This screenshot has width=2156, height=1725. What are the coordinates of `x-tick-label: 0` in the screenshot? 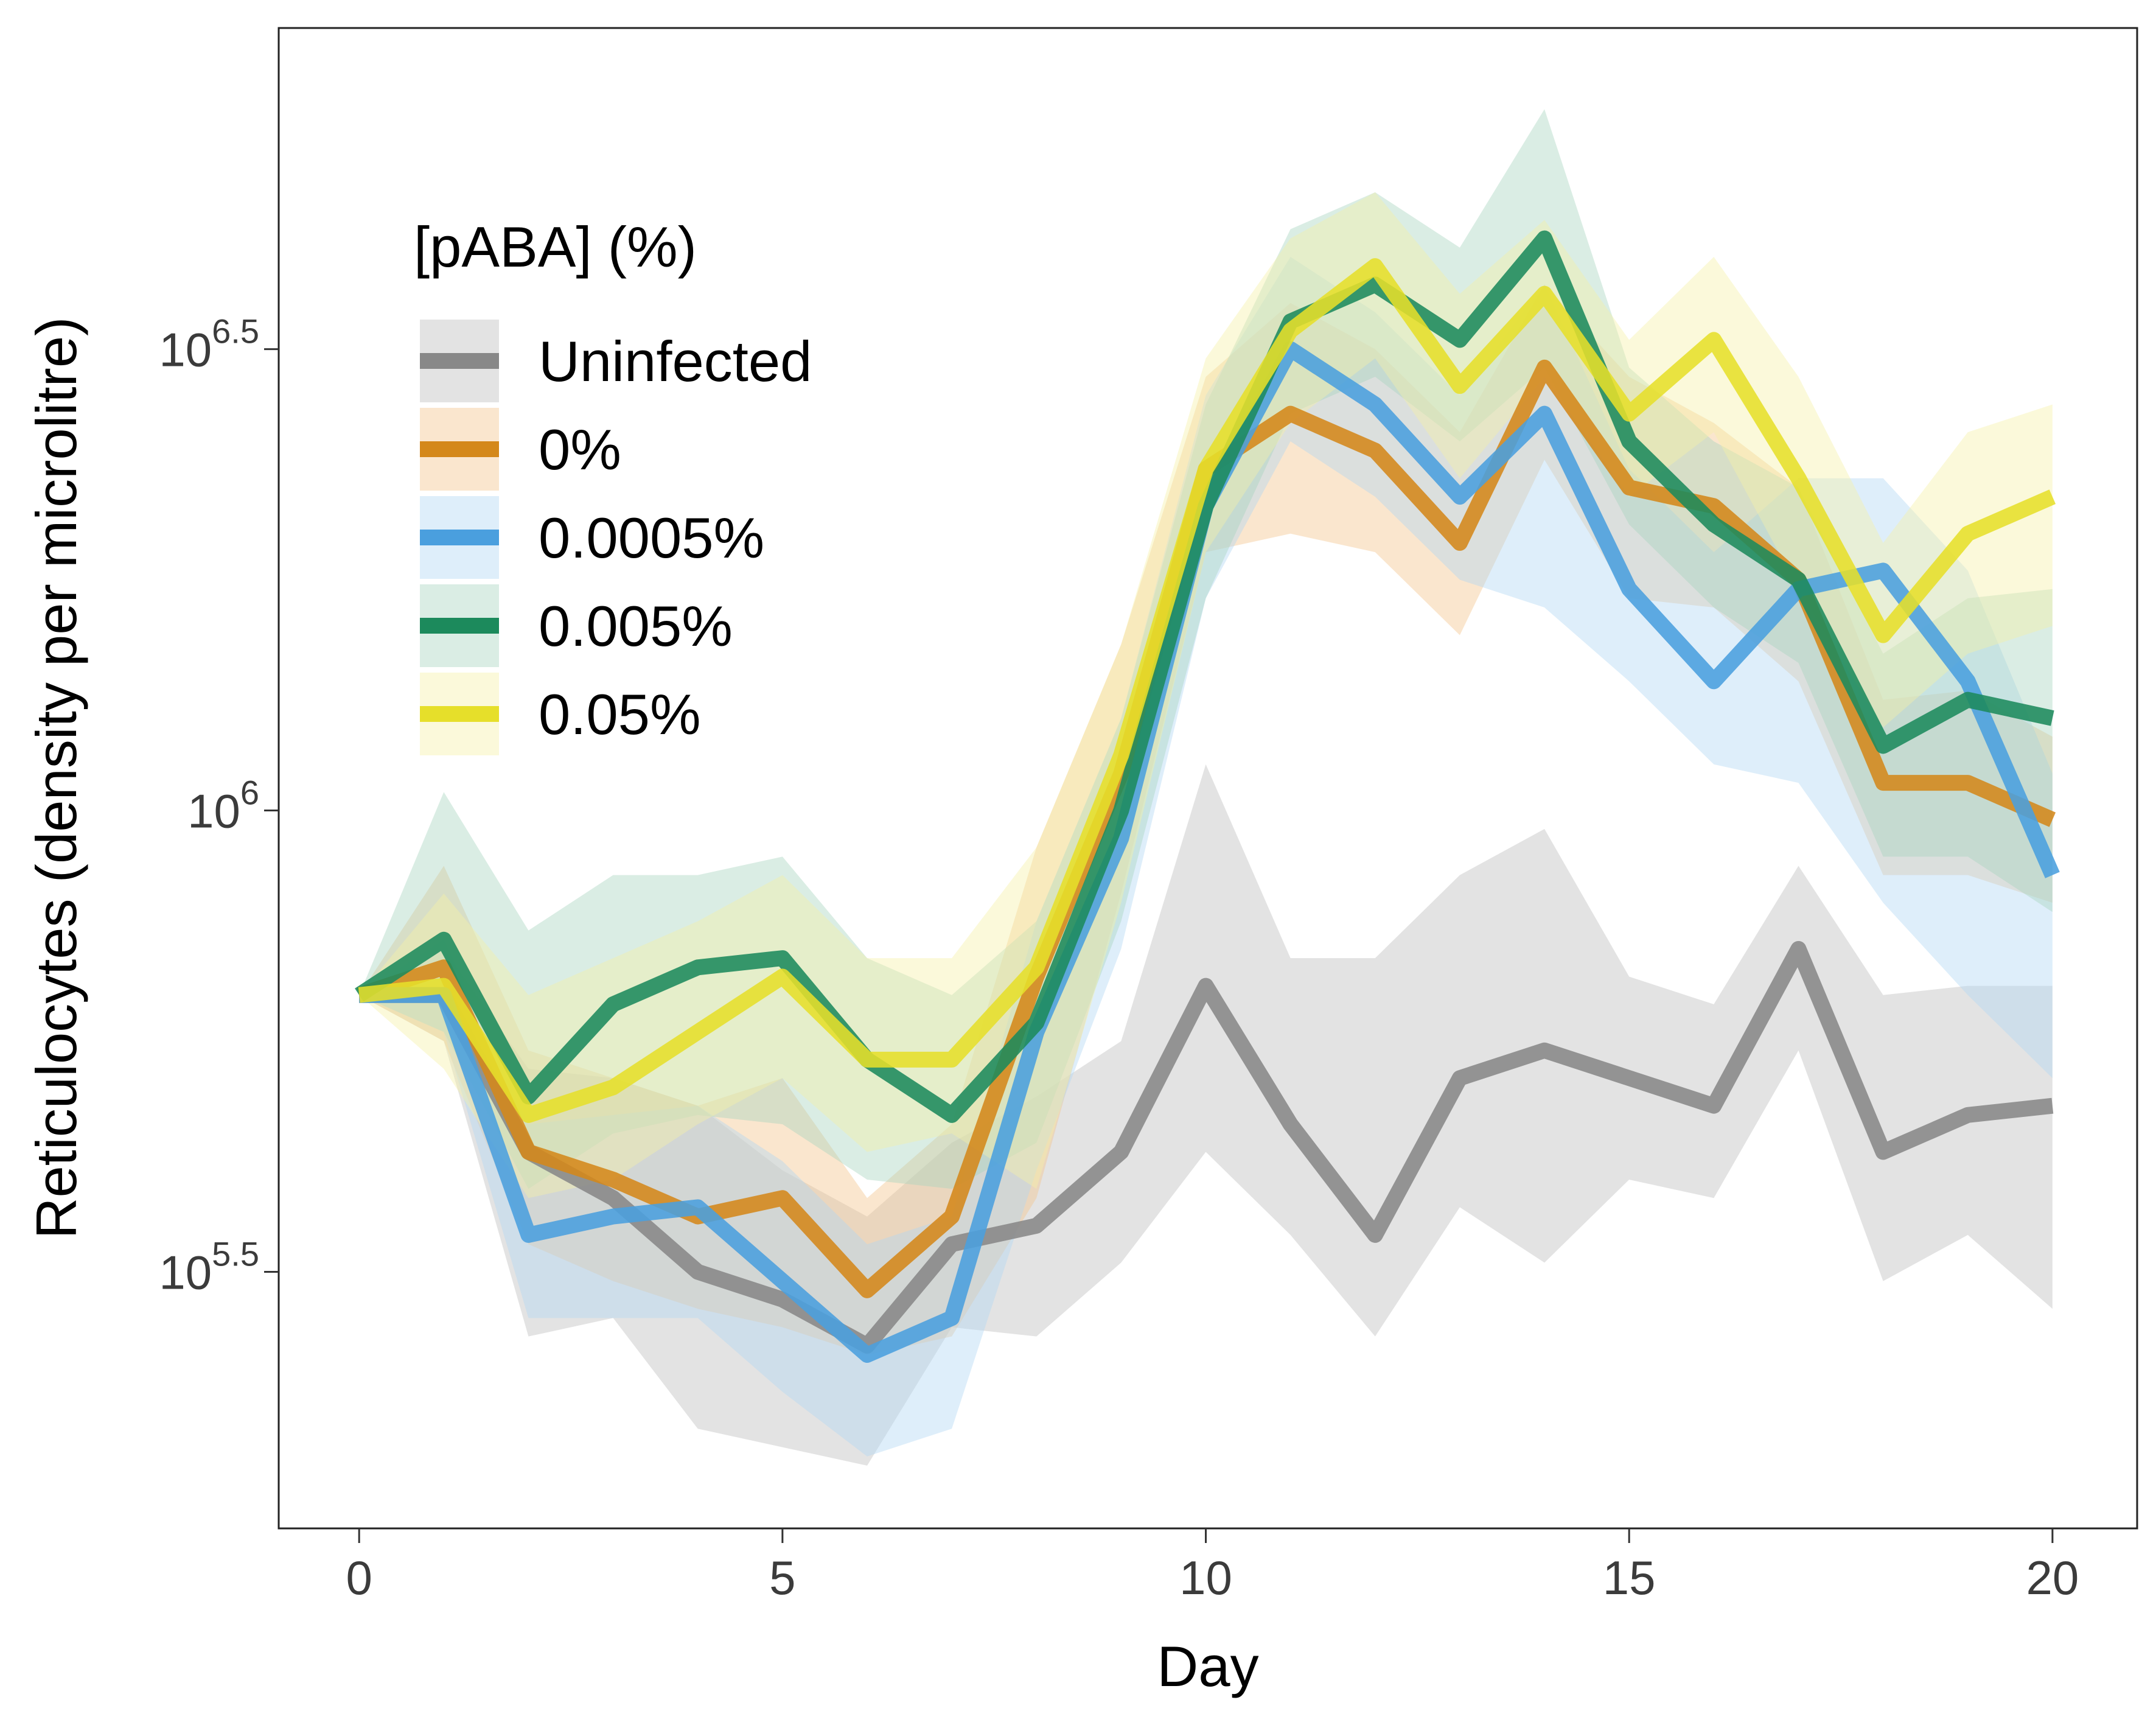 It's located at (359, 1577).